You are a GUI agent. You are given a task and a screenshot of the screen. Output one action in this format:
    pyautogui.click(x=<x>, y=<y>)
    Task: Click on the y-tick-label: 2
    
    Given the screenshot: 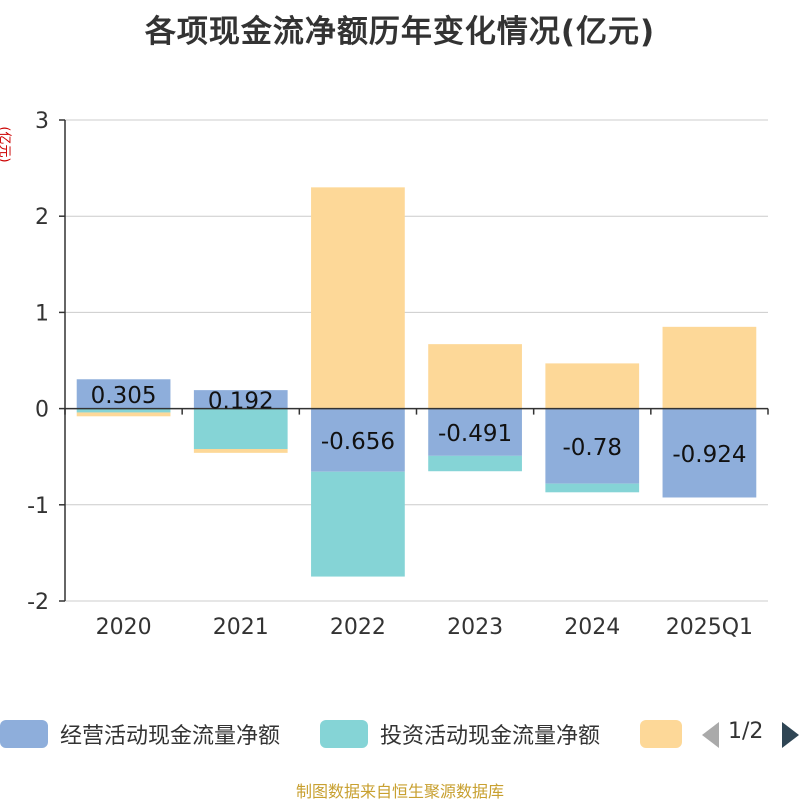 What is the action you would take?
    pyautogui.click(x=42, y=217)
    